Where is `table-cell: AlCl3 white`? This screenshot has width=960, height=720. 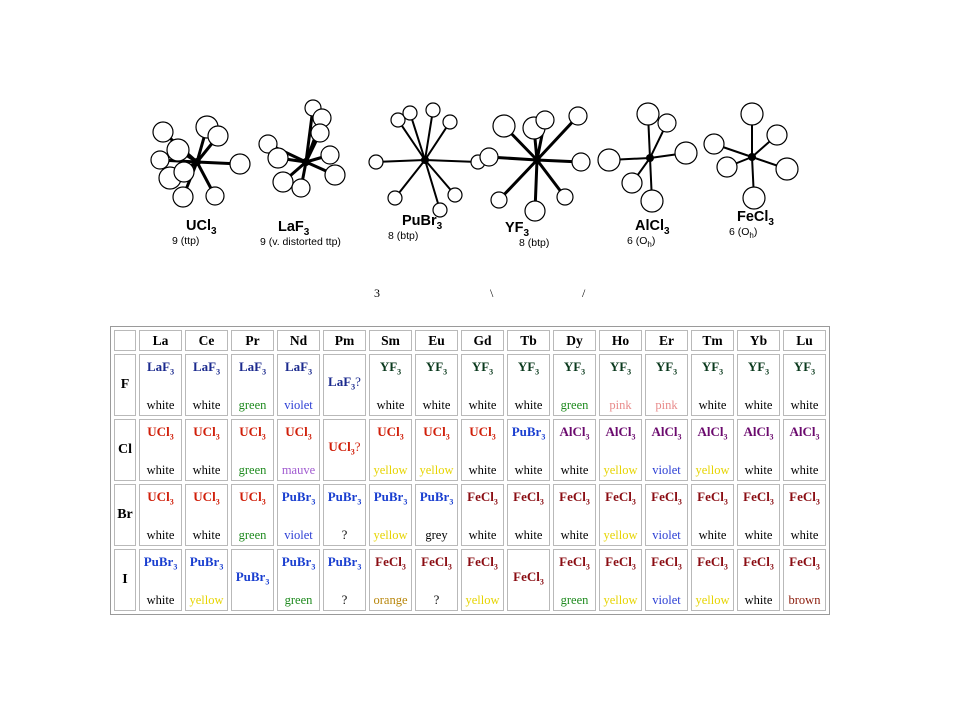 table-cell: AlCl3 white is located at coordinates (758, 450).